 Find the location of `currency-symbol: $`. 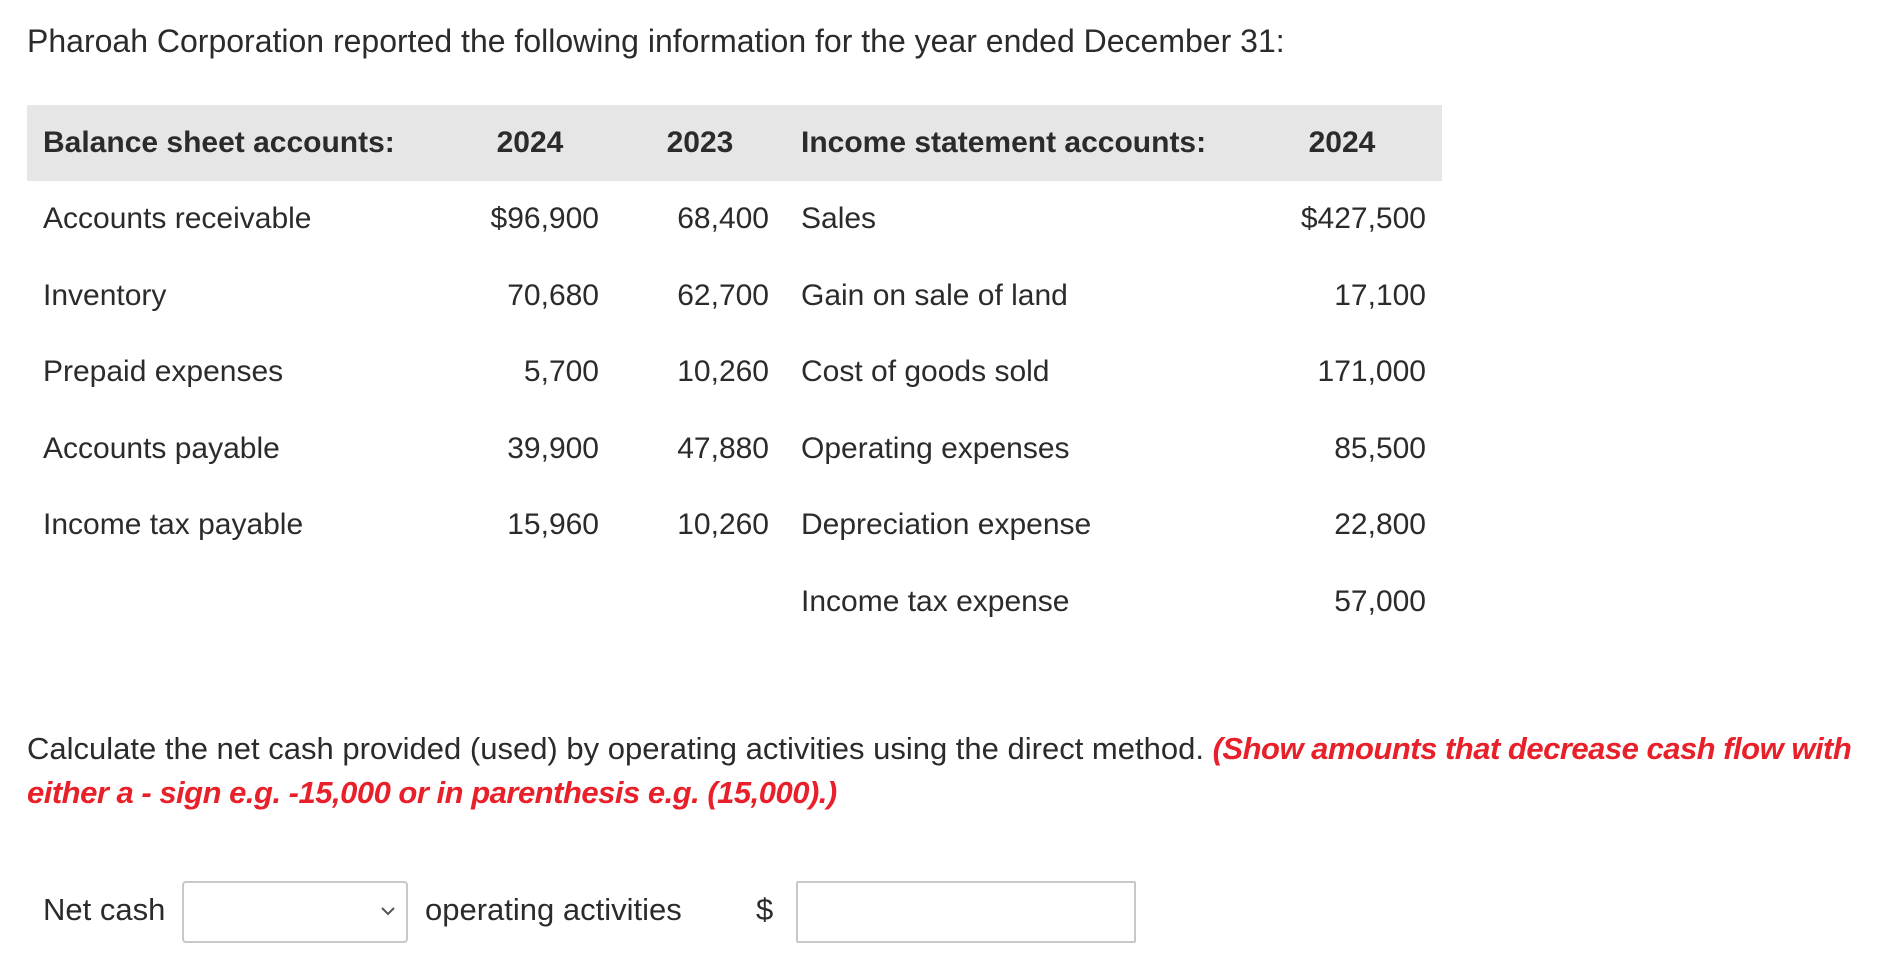

currency-symbol: $ is located at coordinates (765, 909).